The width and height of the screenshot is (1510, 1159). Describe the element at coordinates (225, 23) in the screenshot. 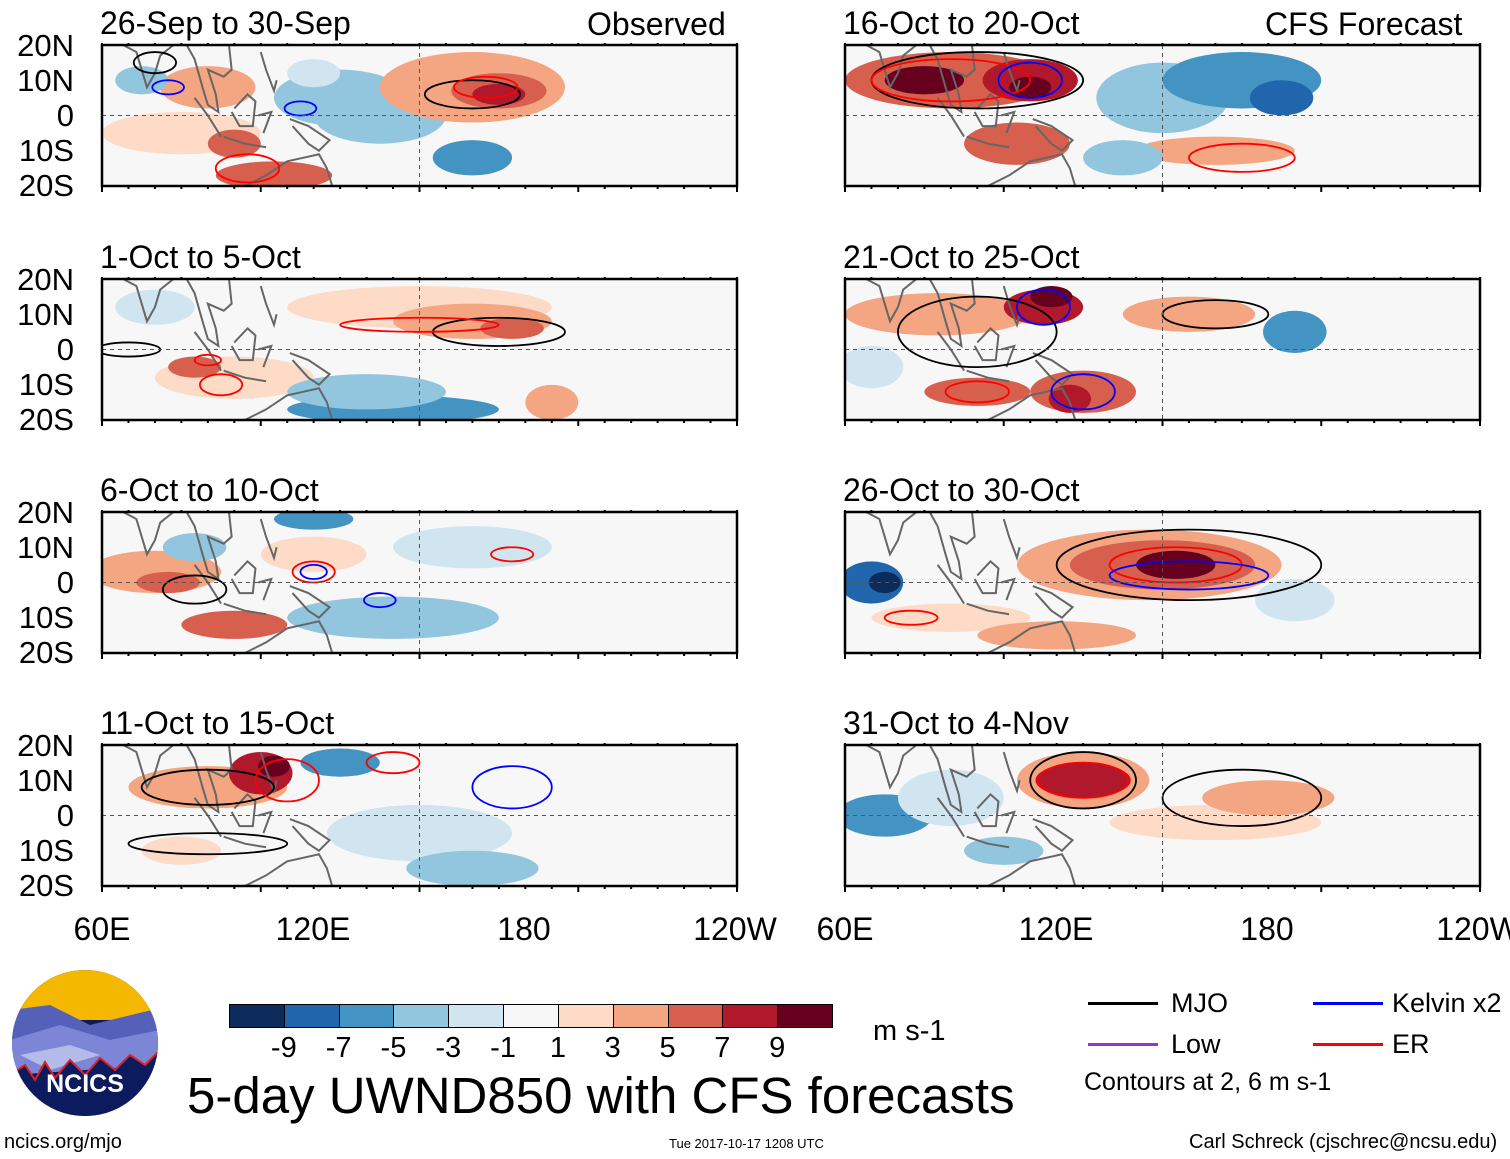

I see `panel-title: 26-Sep to 30-Sep` at that location.